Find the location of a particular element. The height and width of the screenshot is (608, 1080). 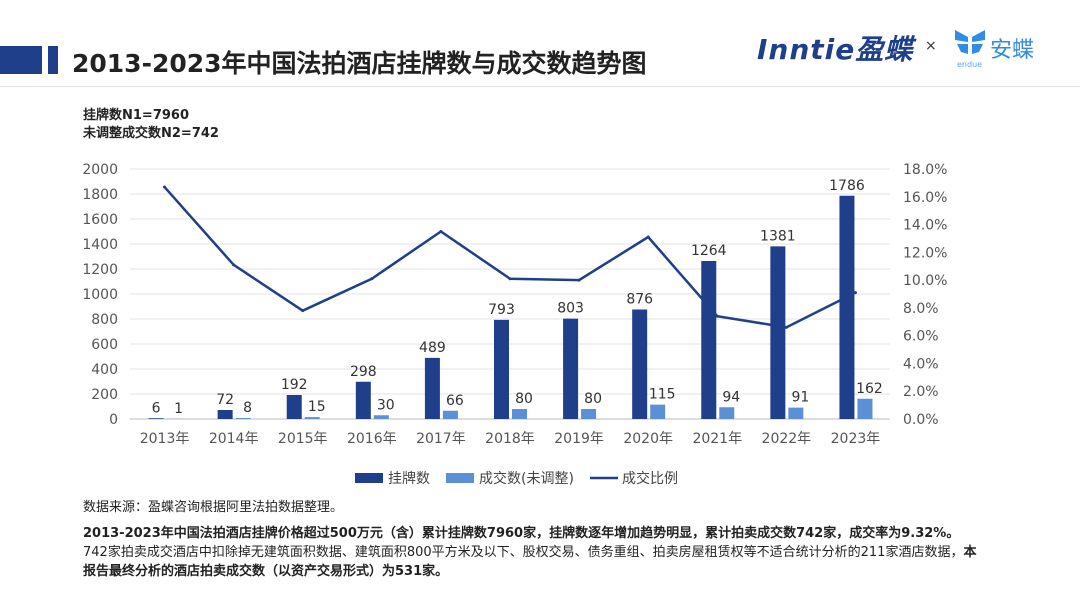

legend-label-ratio: 成交比例 is located at coordinates (650, 478).